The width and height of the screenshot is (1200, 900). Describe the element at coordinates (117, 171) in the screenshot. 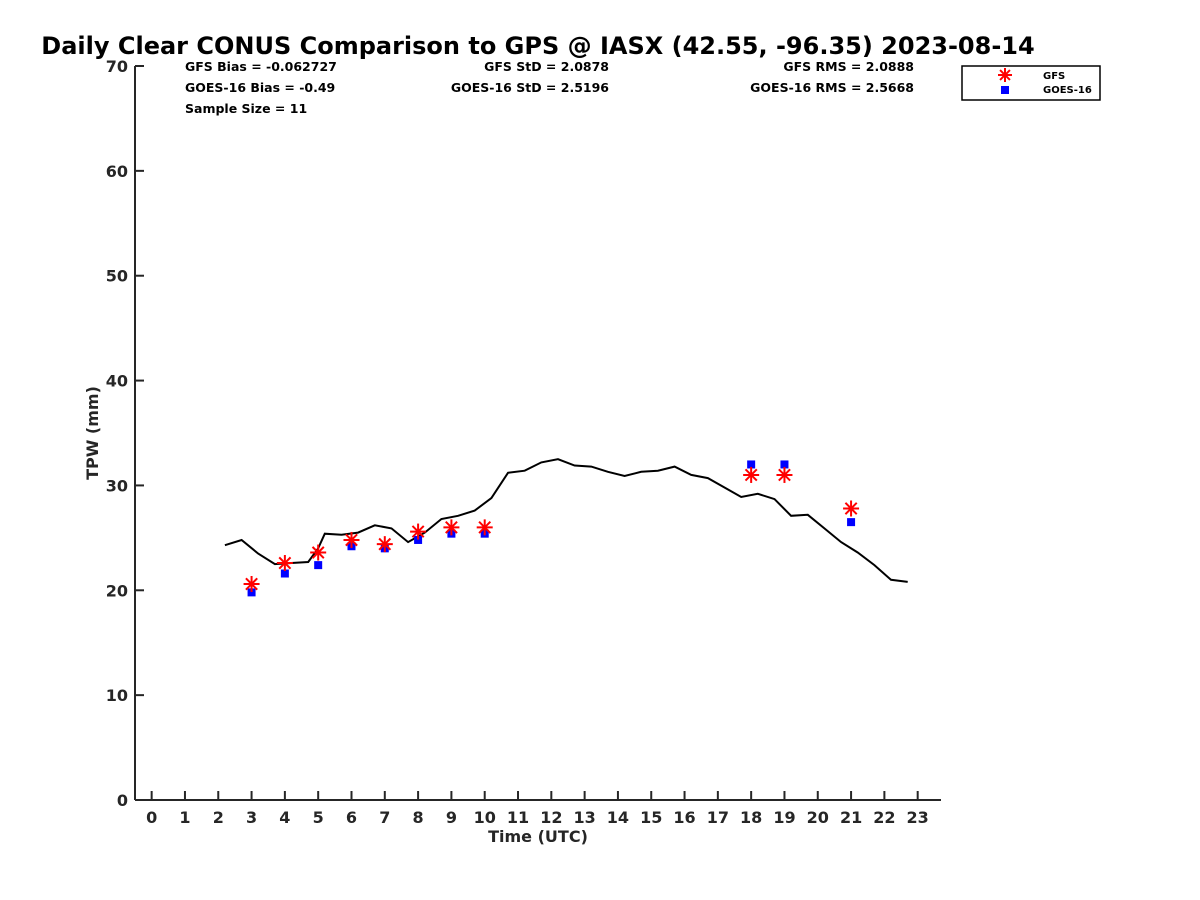

I see `y-tick-label: 60` at that location.